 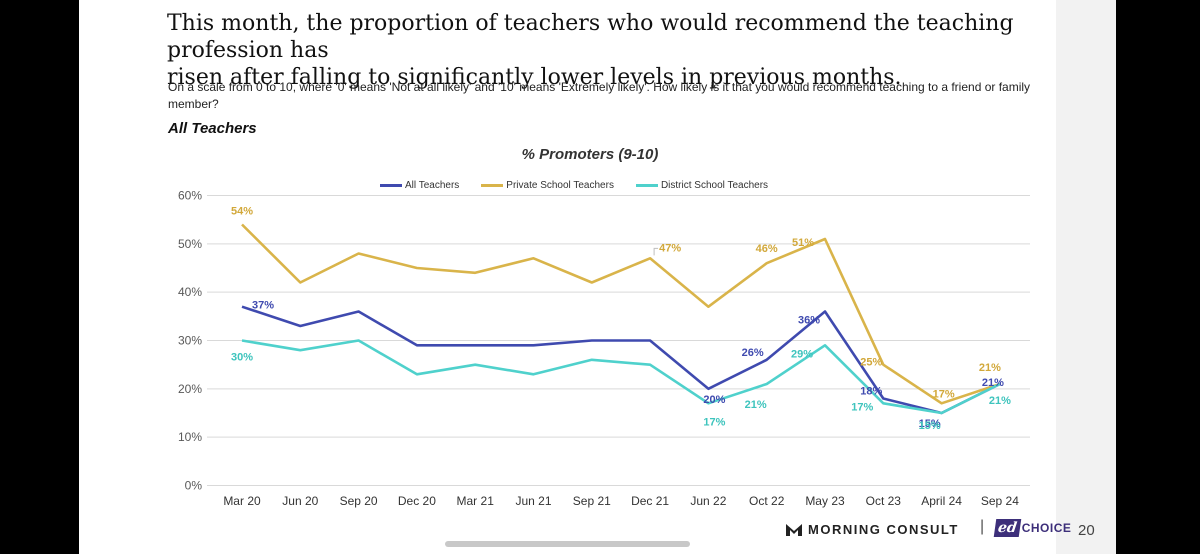 I want to click on chart-title: % Promoters (9-10), so click(x=590, y=154).